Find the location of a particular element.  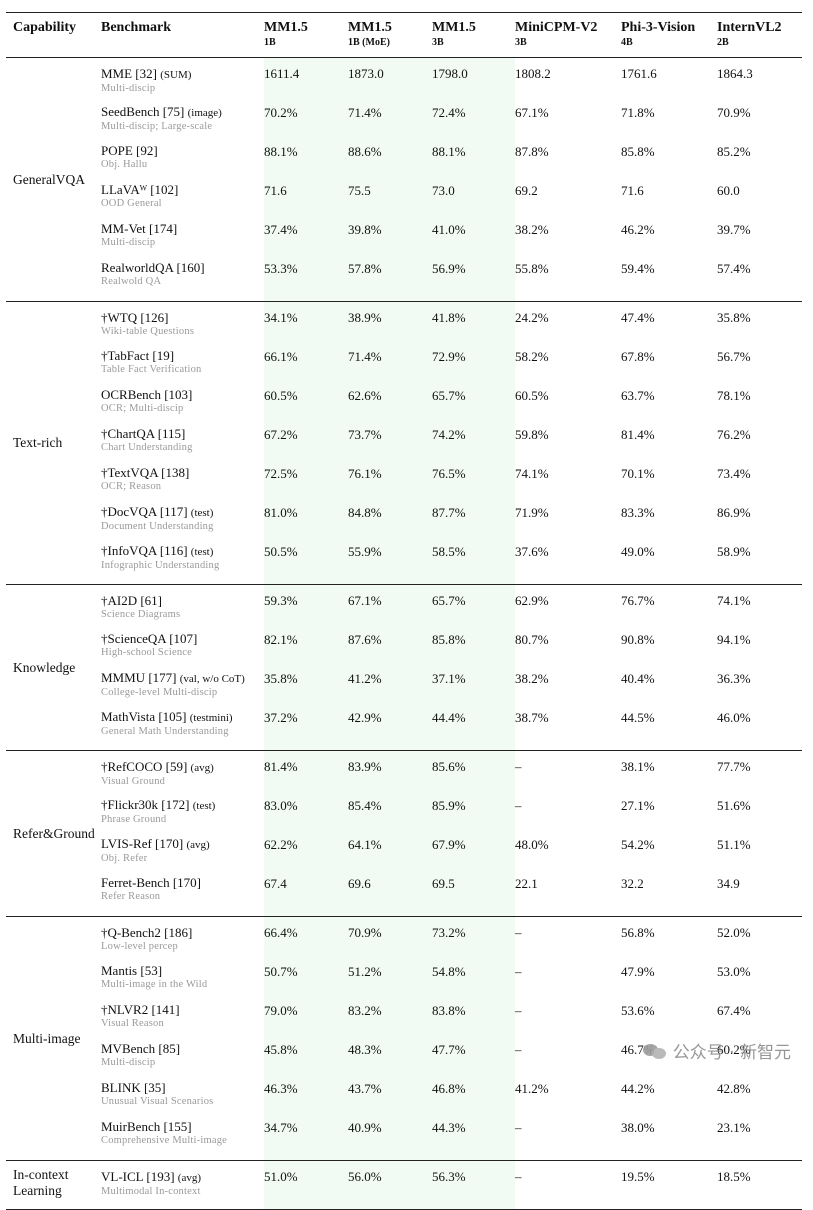

score-cell: 51.2% is located at coordinates (390, 979).